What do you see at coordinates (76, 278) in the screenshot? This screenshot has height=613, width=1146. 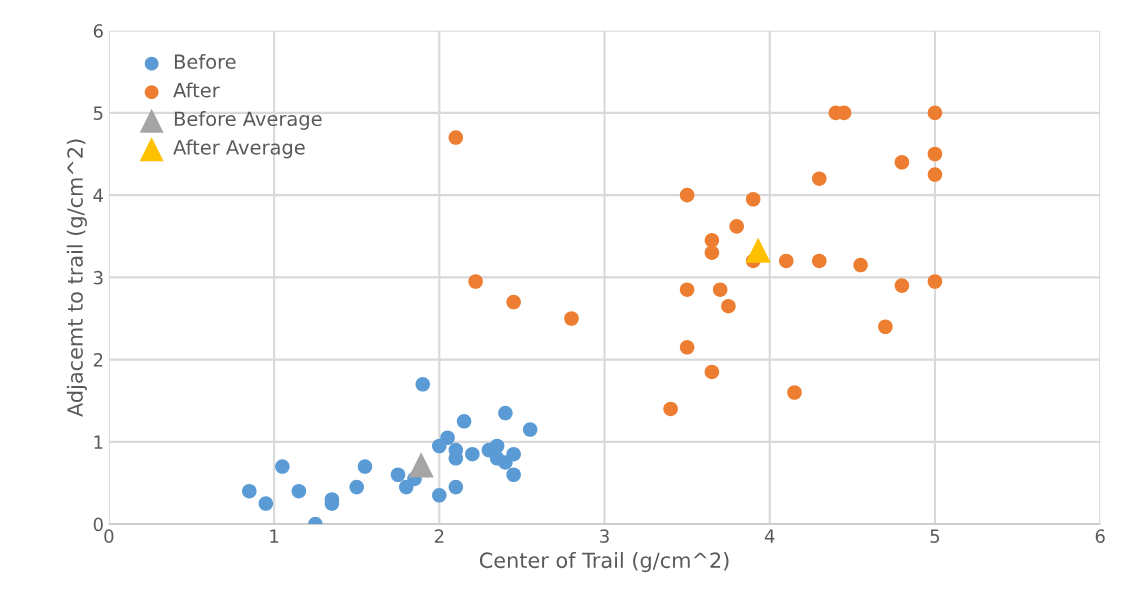 I see `y-axis-title: Adjacemt to trail (g/cm^2)` at bounding box center [76, 278].